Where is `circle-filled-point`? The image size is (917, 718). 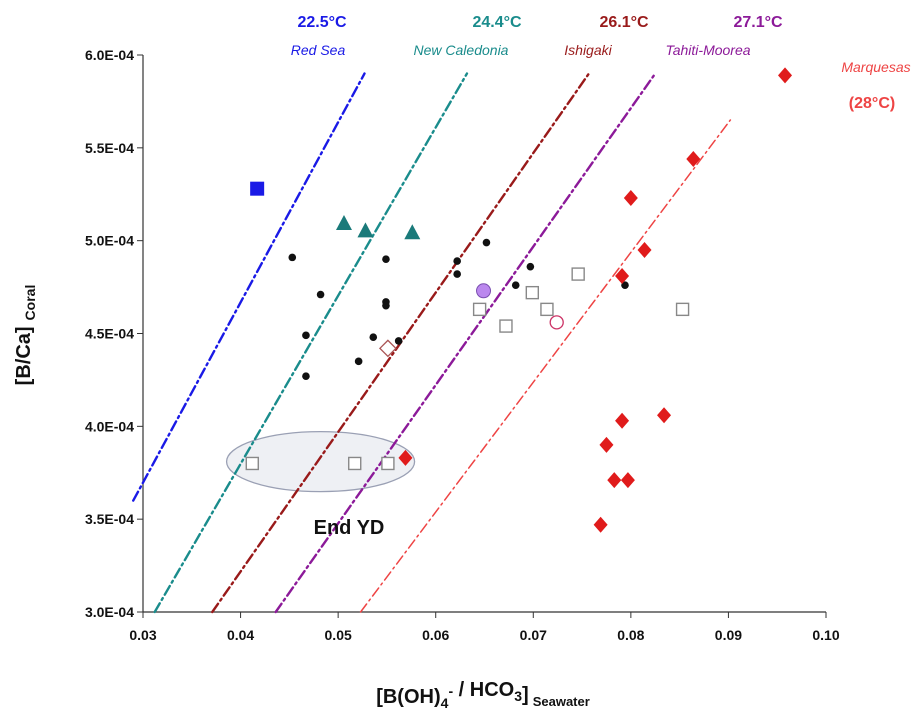
circle-filled-point is located at coordinates (484, 291).